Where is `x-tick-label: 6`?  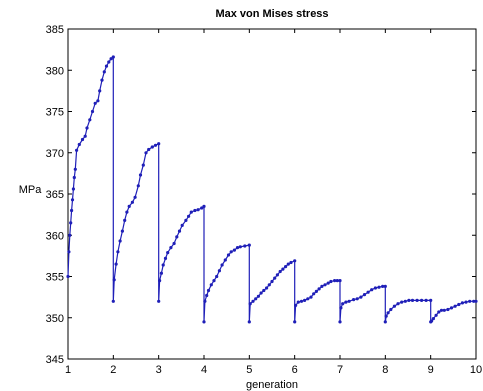 x-tick-label: 6 is located at coordinates (295, 370).